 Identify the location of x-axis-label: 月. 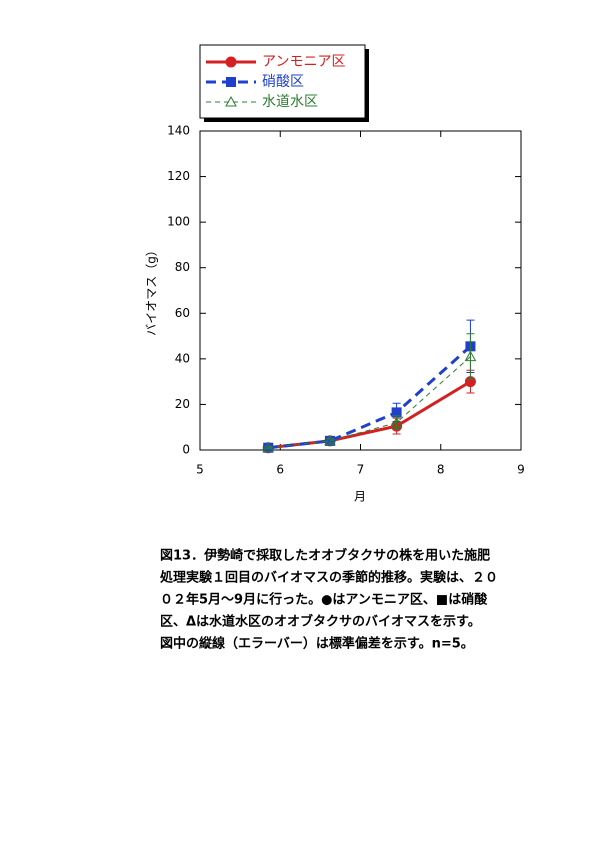
(360, 497).